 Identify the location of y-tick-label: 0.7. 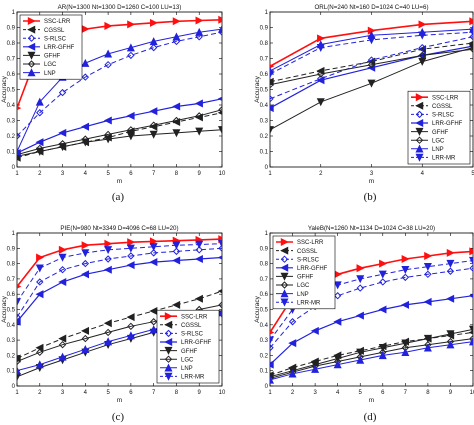
(264, 280).